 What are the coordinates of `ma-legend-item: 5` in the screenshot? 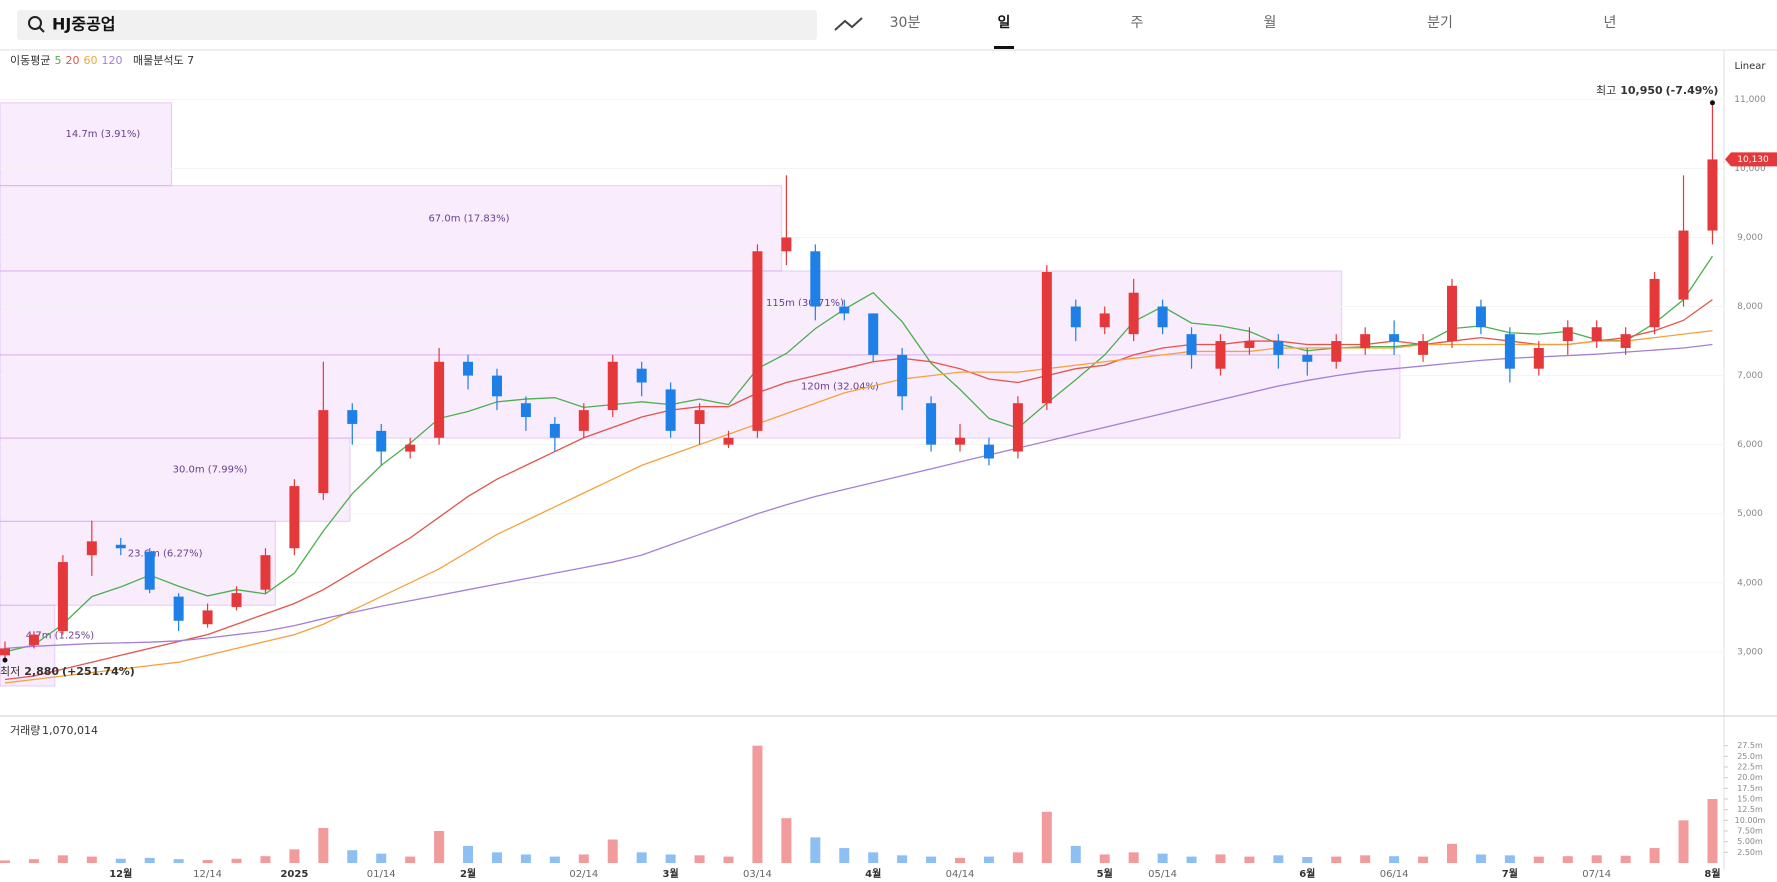 It's located at (57, 60).